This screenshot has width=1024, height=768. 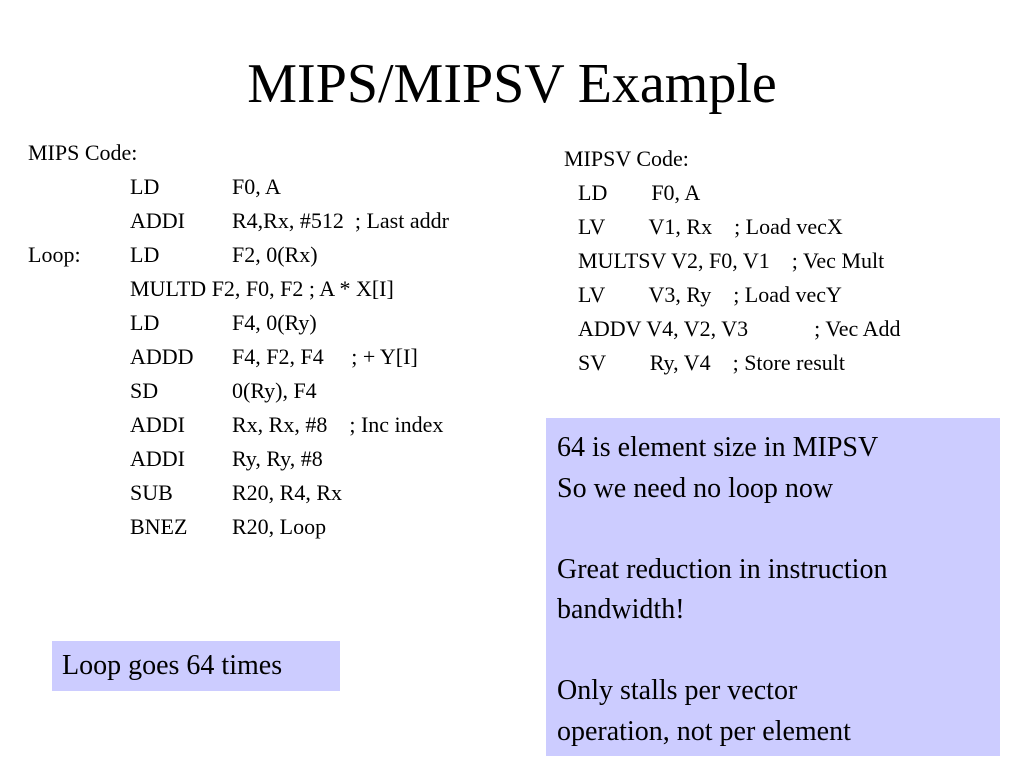 I want to click on mips-line: ADDI Rx, Rx, #8 ; Inc index, so click(x=278, y=425).